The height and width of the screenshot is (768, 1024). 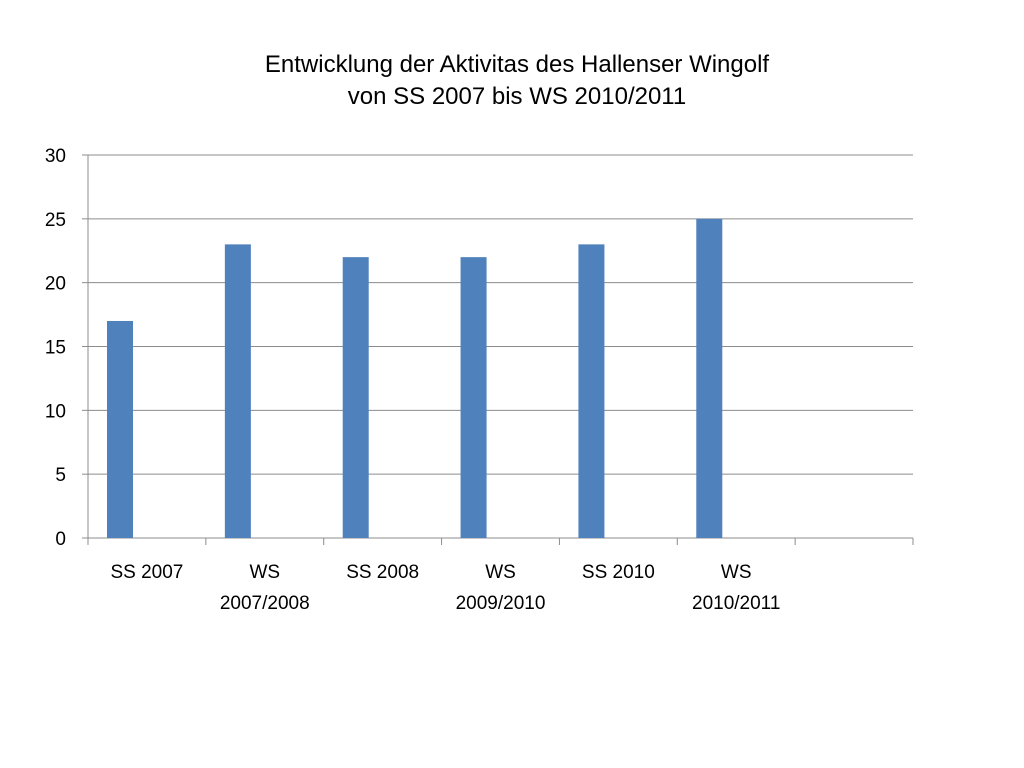 What do you see at coordinates (55, 156) in the screenshot?
I see `y-tick-label: 30` at bounding box center [55, 156].